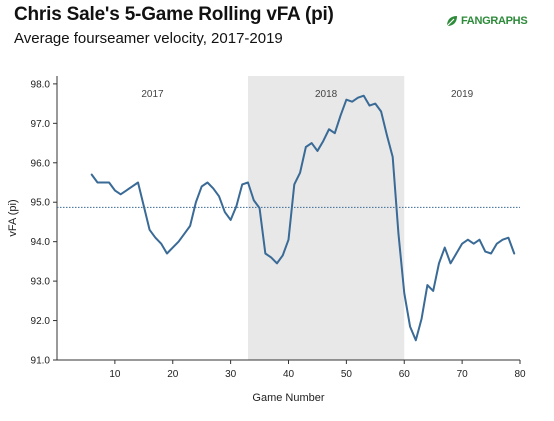 Image resolution: width=554 pixels, height=421 pixels. What do you see at coordinates (13, 217) in the screenshot?
I see `y-axis-title: vFA (pi)` at bounding box center [13, 217].